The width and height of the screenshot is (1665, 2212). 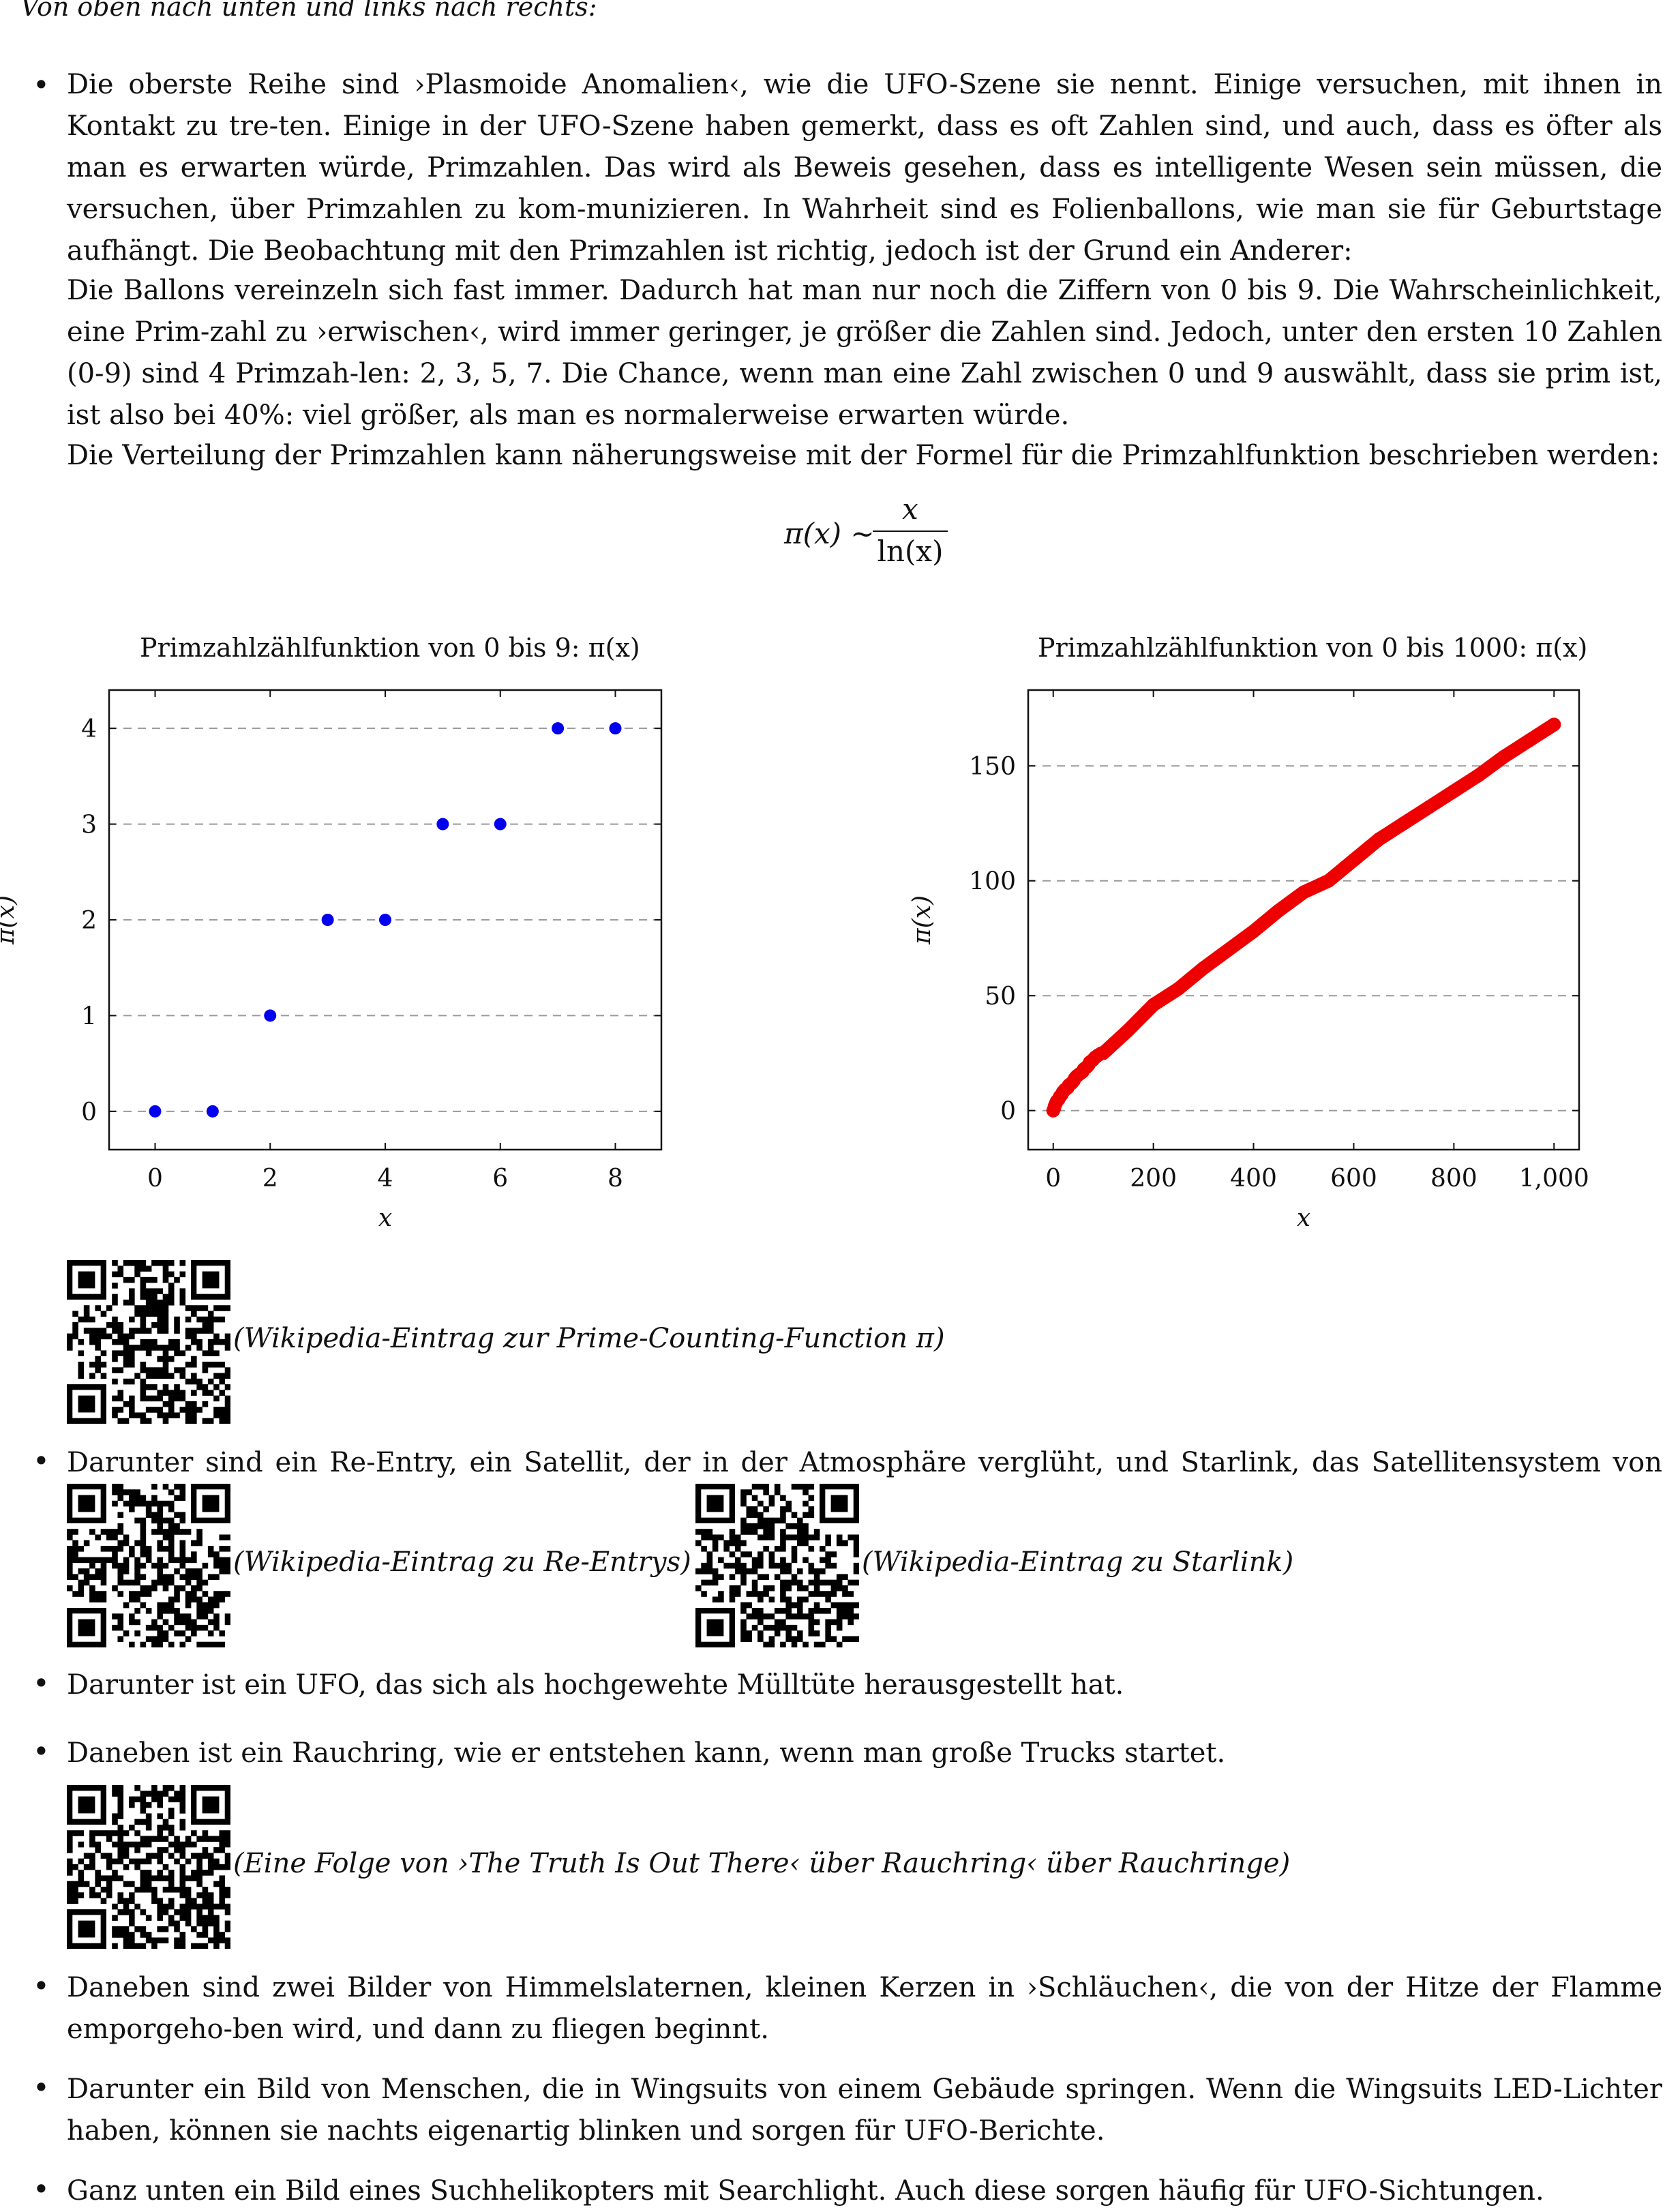 What do you see at coordinates (148, 1342) in the screenshot?
I see `qr-code-prime-counting` at bounding box center [148, 1342].